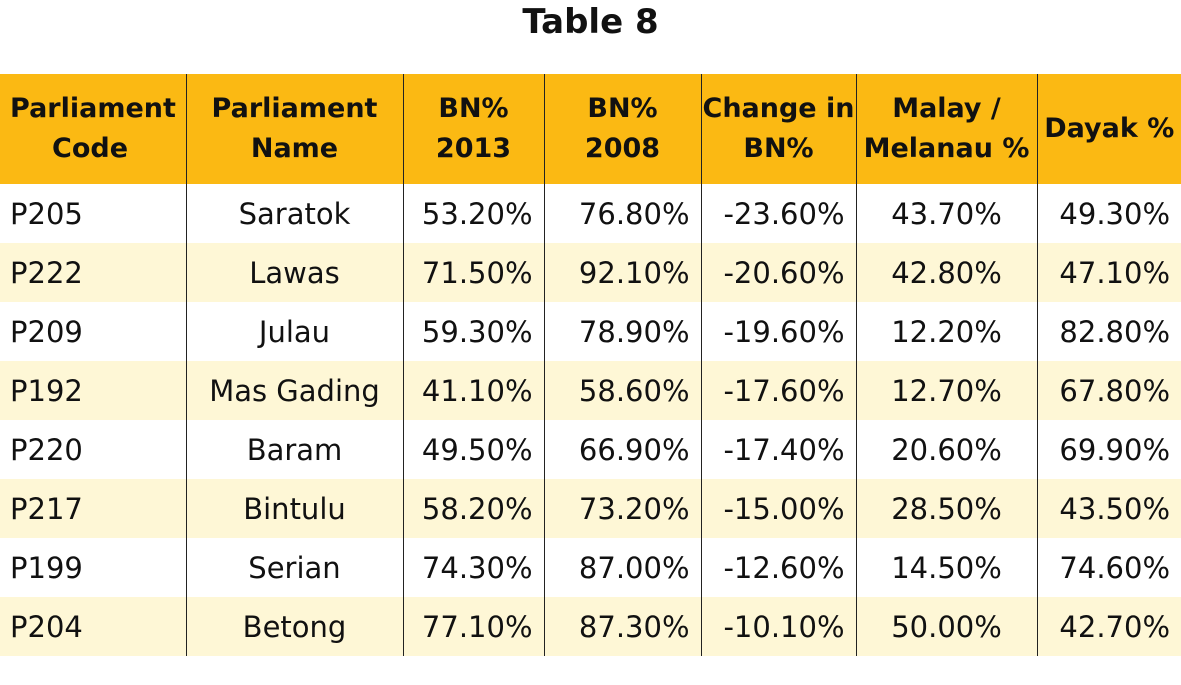 The height and width of the screenshot is (685, 1181). What do you see at coordinates (778, 108) in the screenshot?
I see `header-line: Change in` at bounding box center [778, 108].